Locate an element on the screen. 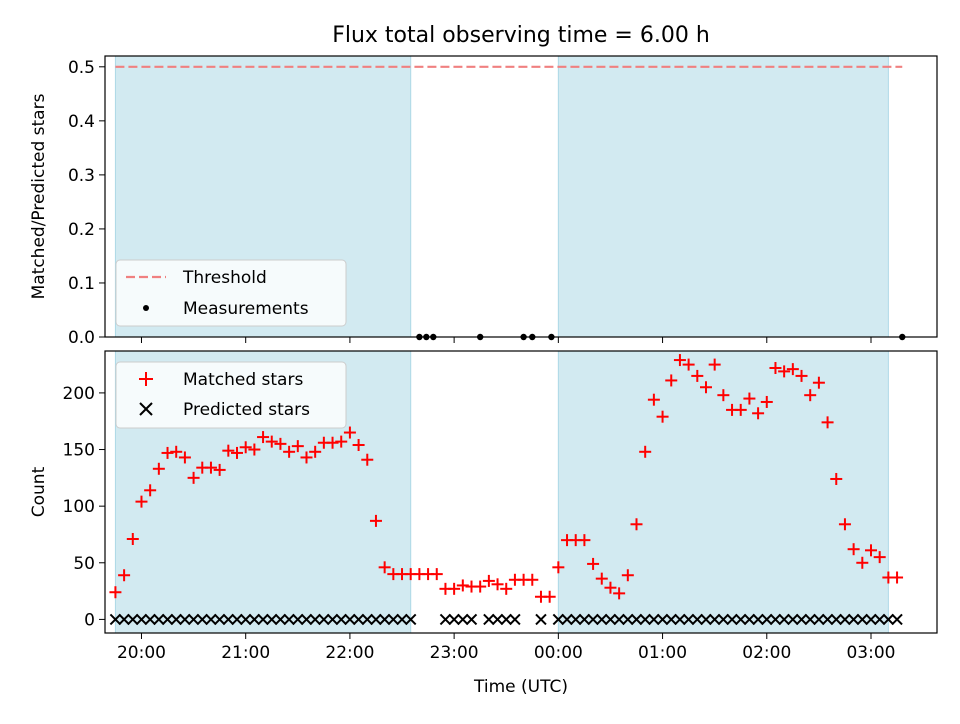  legend-matched-swatch is located at coordinates (146, 379).